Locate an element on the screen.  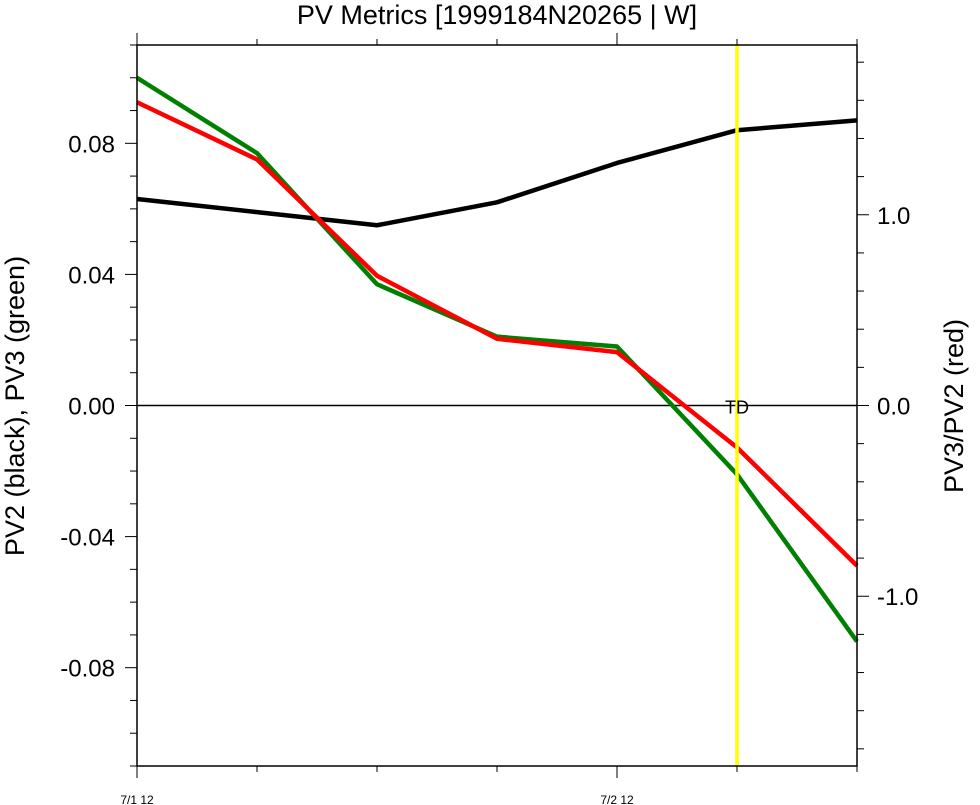
x-tick-label: 7/2 12 is located at coordinates (617, 799).